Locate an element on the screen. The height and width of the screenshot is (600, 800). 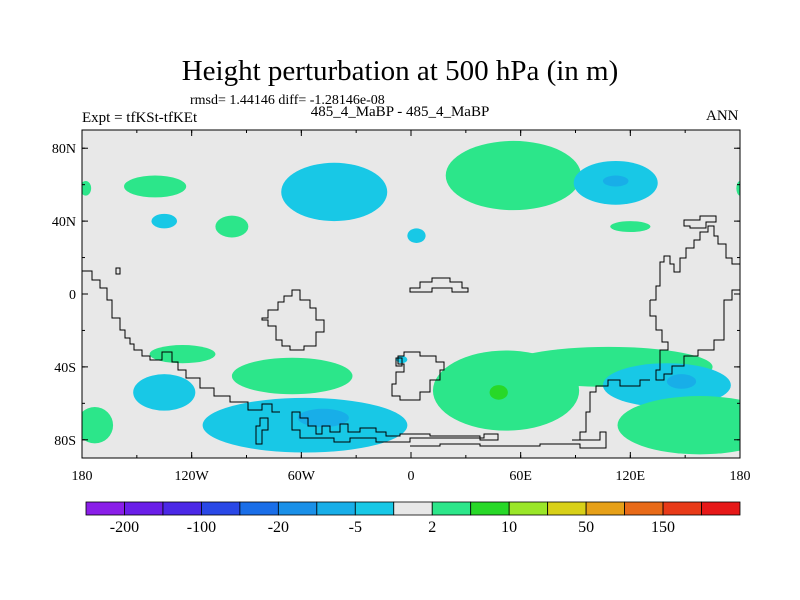
y-tick-label: 0 is located at coordinates (72, 295).